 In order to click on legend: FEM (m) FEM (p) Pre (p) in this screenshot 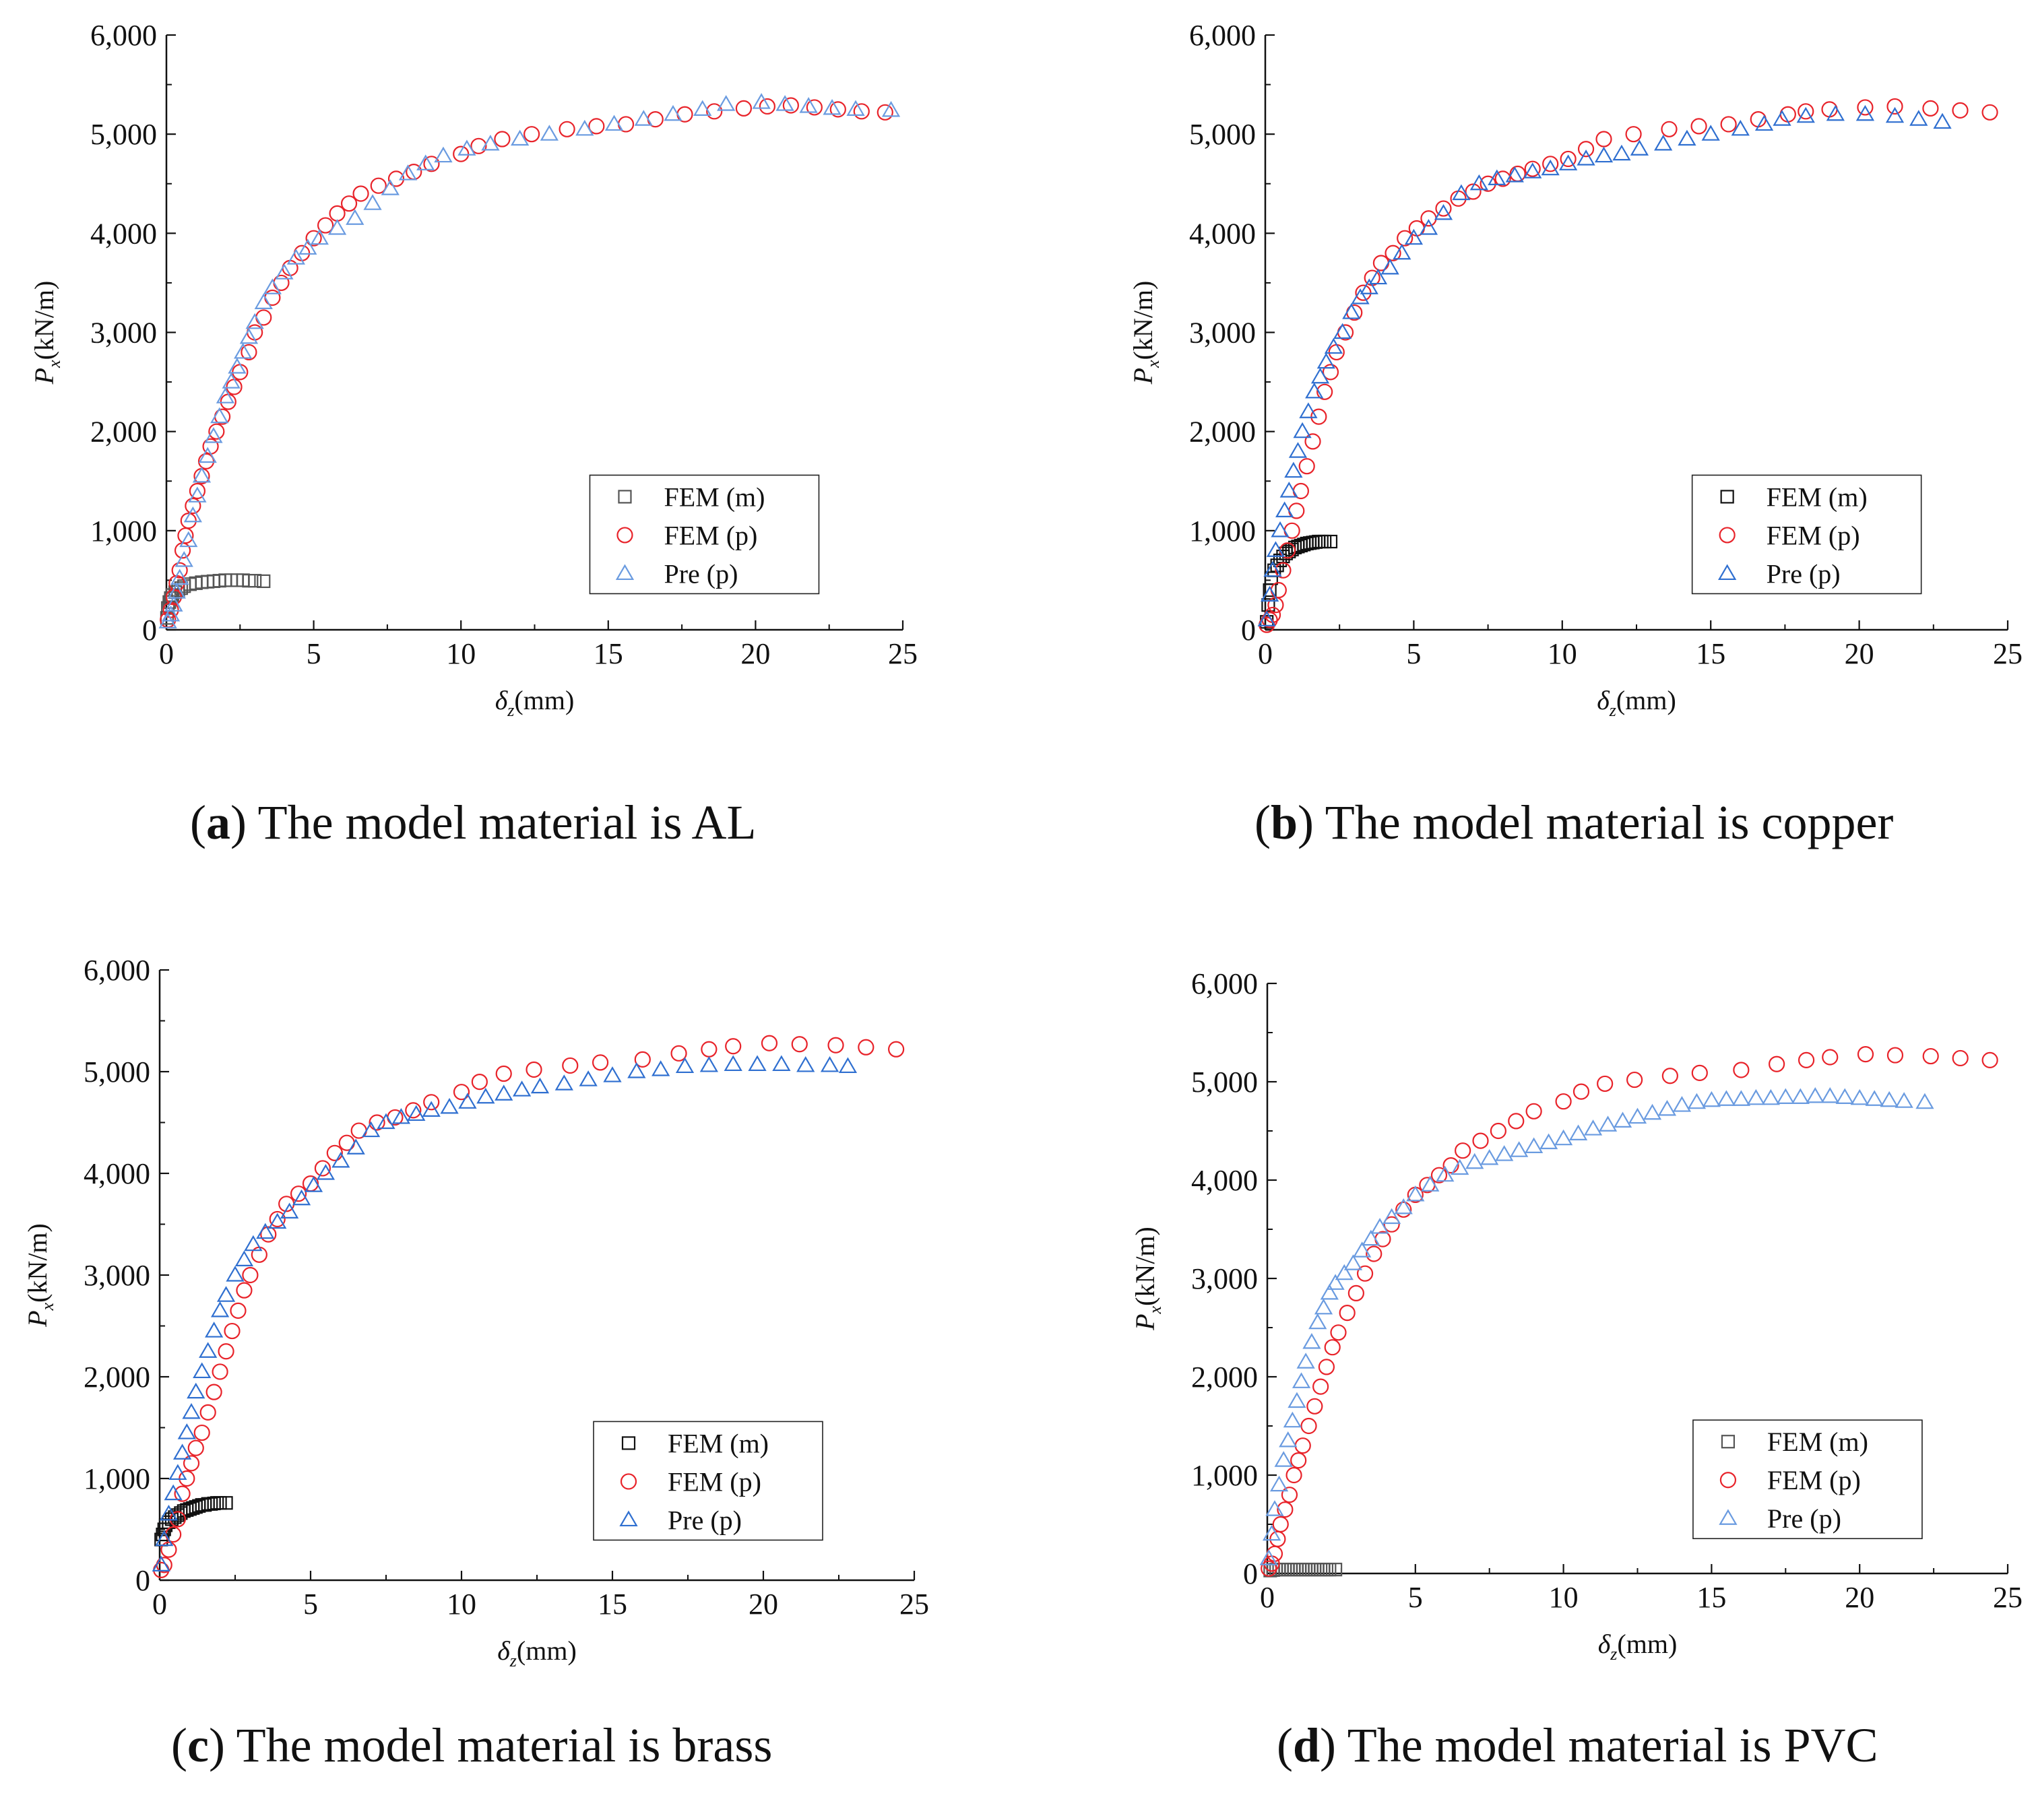, I will do `click(1807, 1479)`.